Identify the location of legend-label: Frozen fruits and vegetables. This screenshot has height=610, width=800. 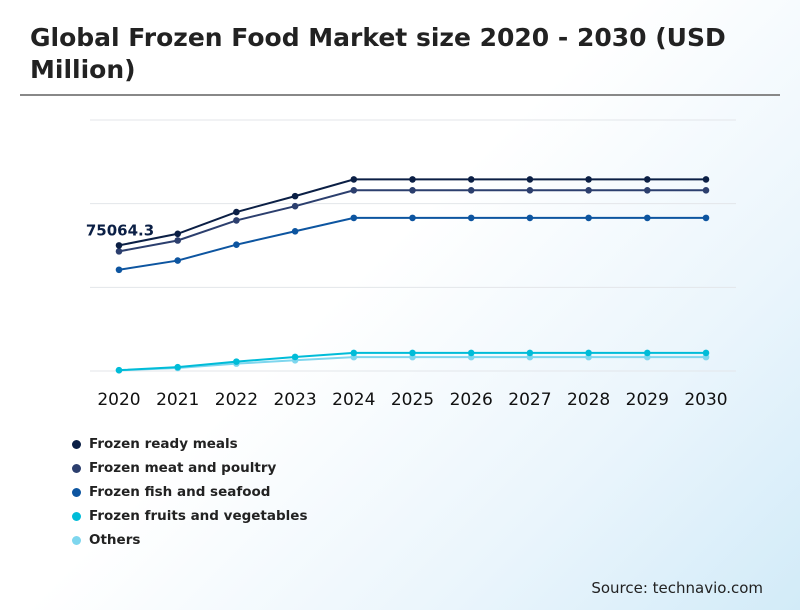
(198, 516).